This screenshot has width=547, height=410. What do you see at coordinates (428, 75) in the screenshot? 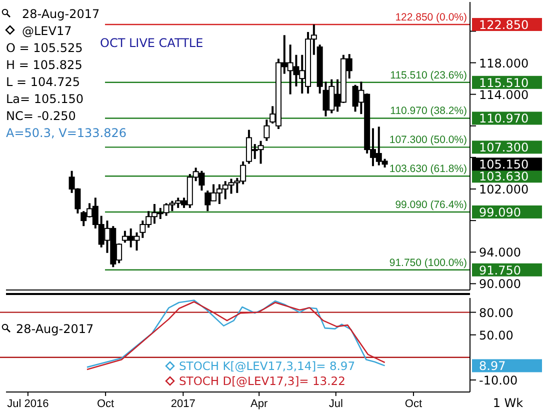
I see `ref-line-label: 115.510 (23.6%)` at bounding box center [428, 75].